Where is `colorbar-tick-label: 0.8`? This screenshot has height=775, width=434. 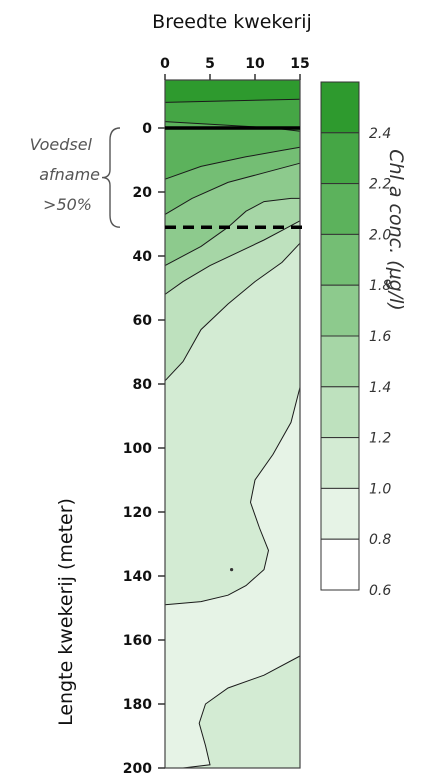
colorbar-tick-label: 0.8 is located at coordinates (380, 540).